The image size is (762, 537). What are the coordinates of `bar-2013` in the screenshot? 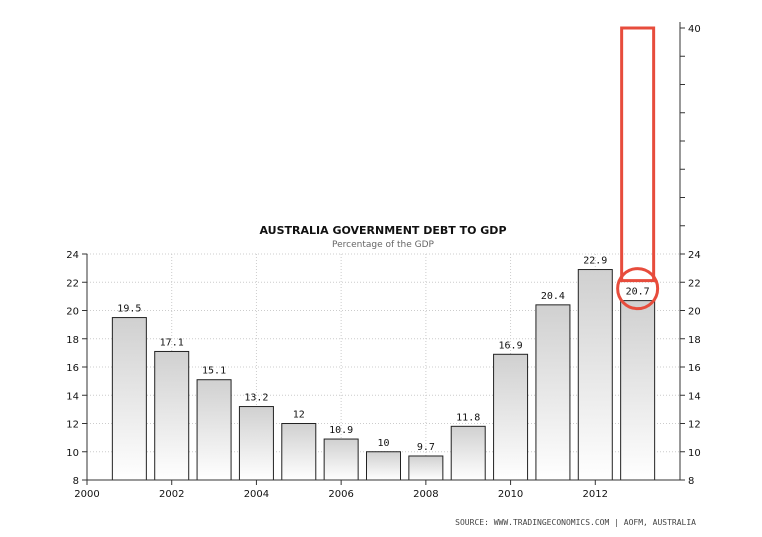 It's located at (638, 390).